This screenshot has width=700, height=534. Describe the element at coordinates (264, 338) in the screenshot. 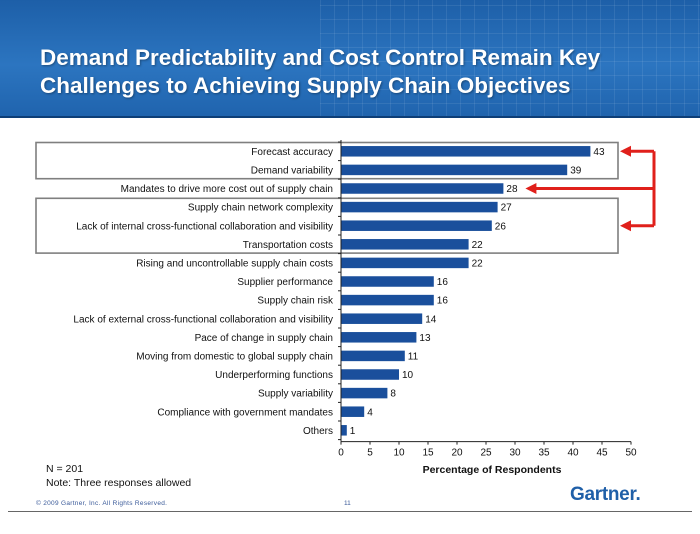

I see `category-label: Pace of change in supply chain` at that location.